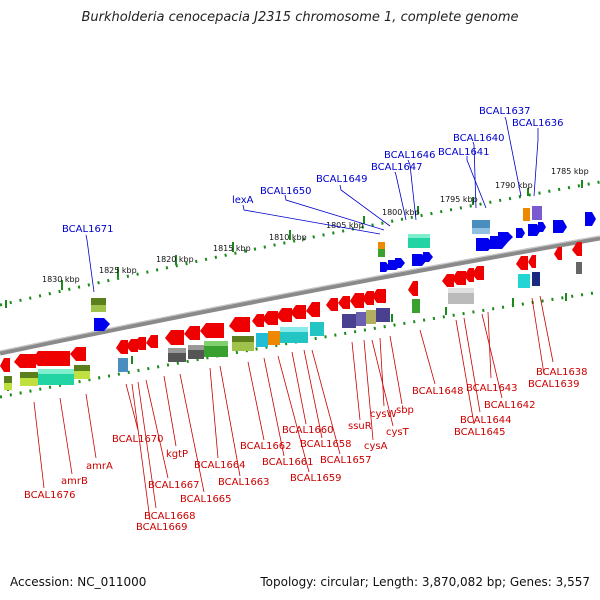 The height and width of the screenshot is (600, 600). What do you see at coordinates (50, 495) in the screenshot?
I see `gene-label-reverse: BCAL1676` at bounding box center [50, 495].